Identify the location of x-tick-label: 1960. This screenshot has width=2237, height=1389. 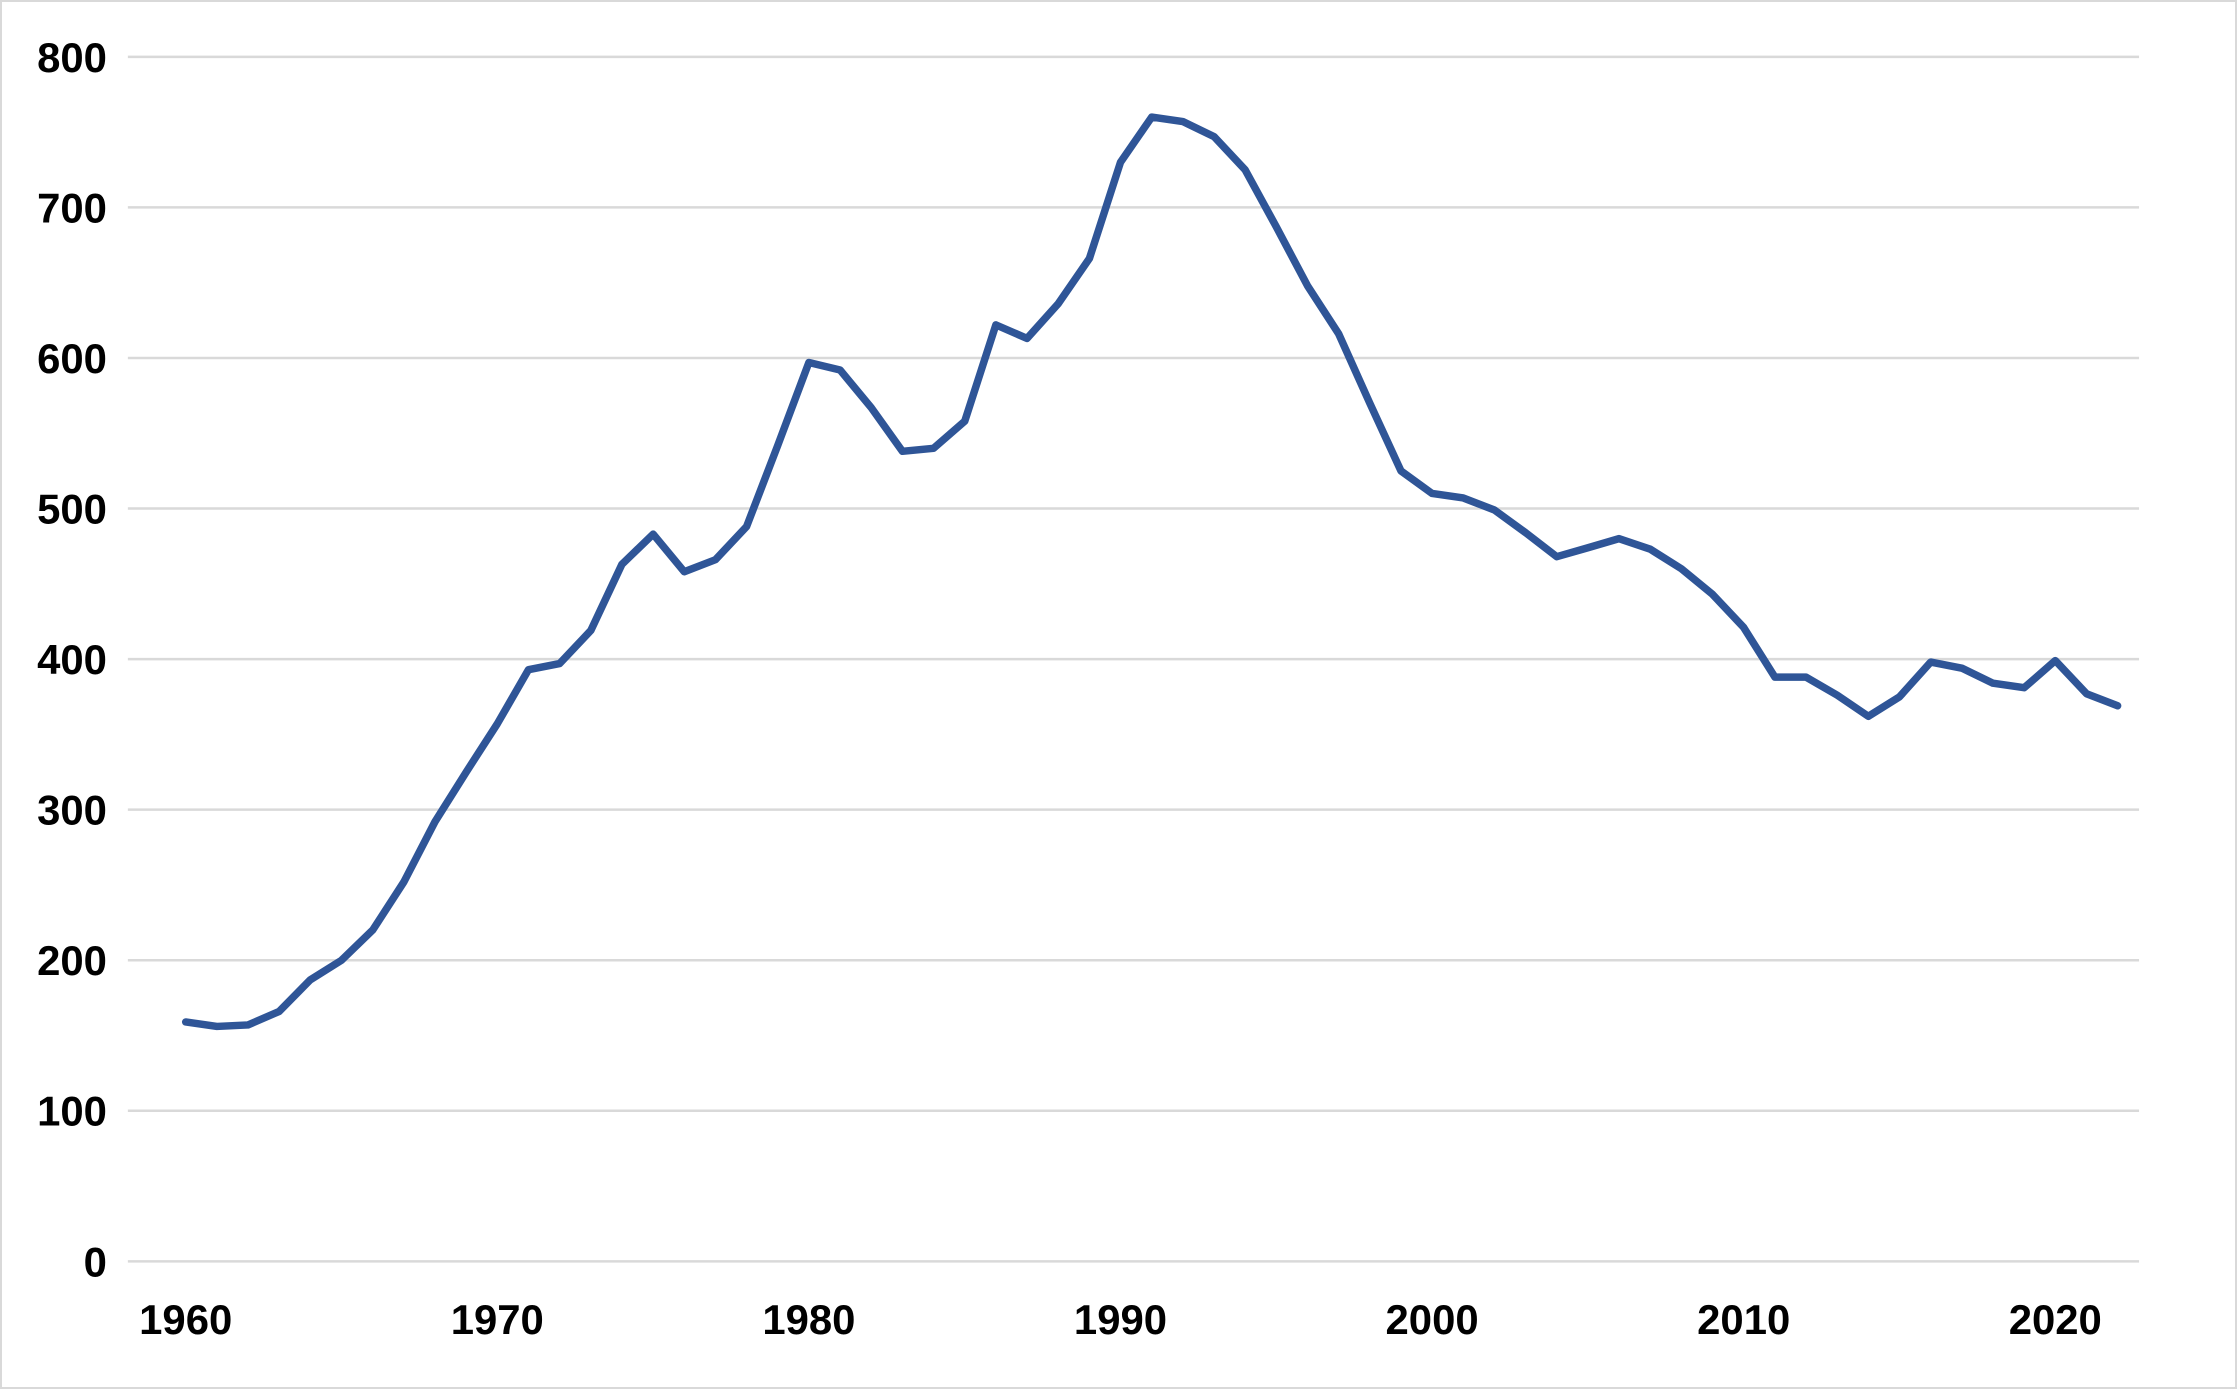
(185, 1319).